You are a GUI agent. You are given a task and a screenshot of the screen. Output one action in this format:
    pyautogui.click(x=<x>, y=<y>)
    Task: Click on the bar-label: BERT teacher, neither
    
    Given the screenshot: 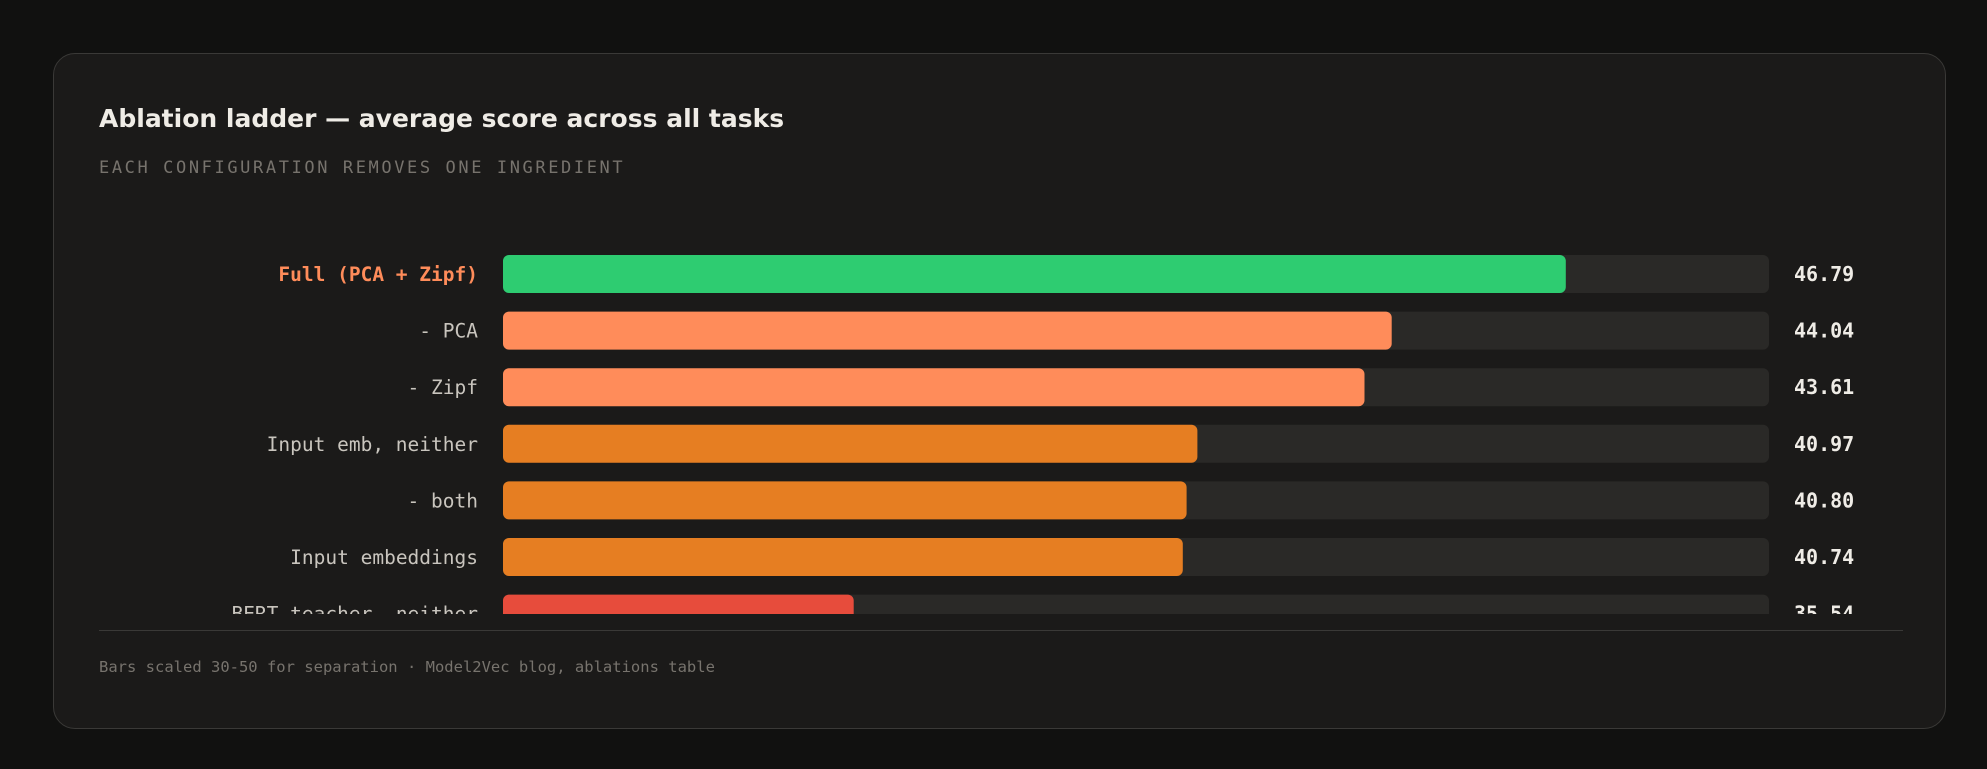 What is the action you would take?
    pyautogui.click(x=354, y=608)
    